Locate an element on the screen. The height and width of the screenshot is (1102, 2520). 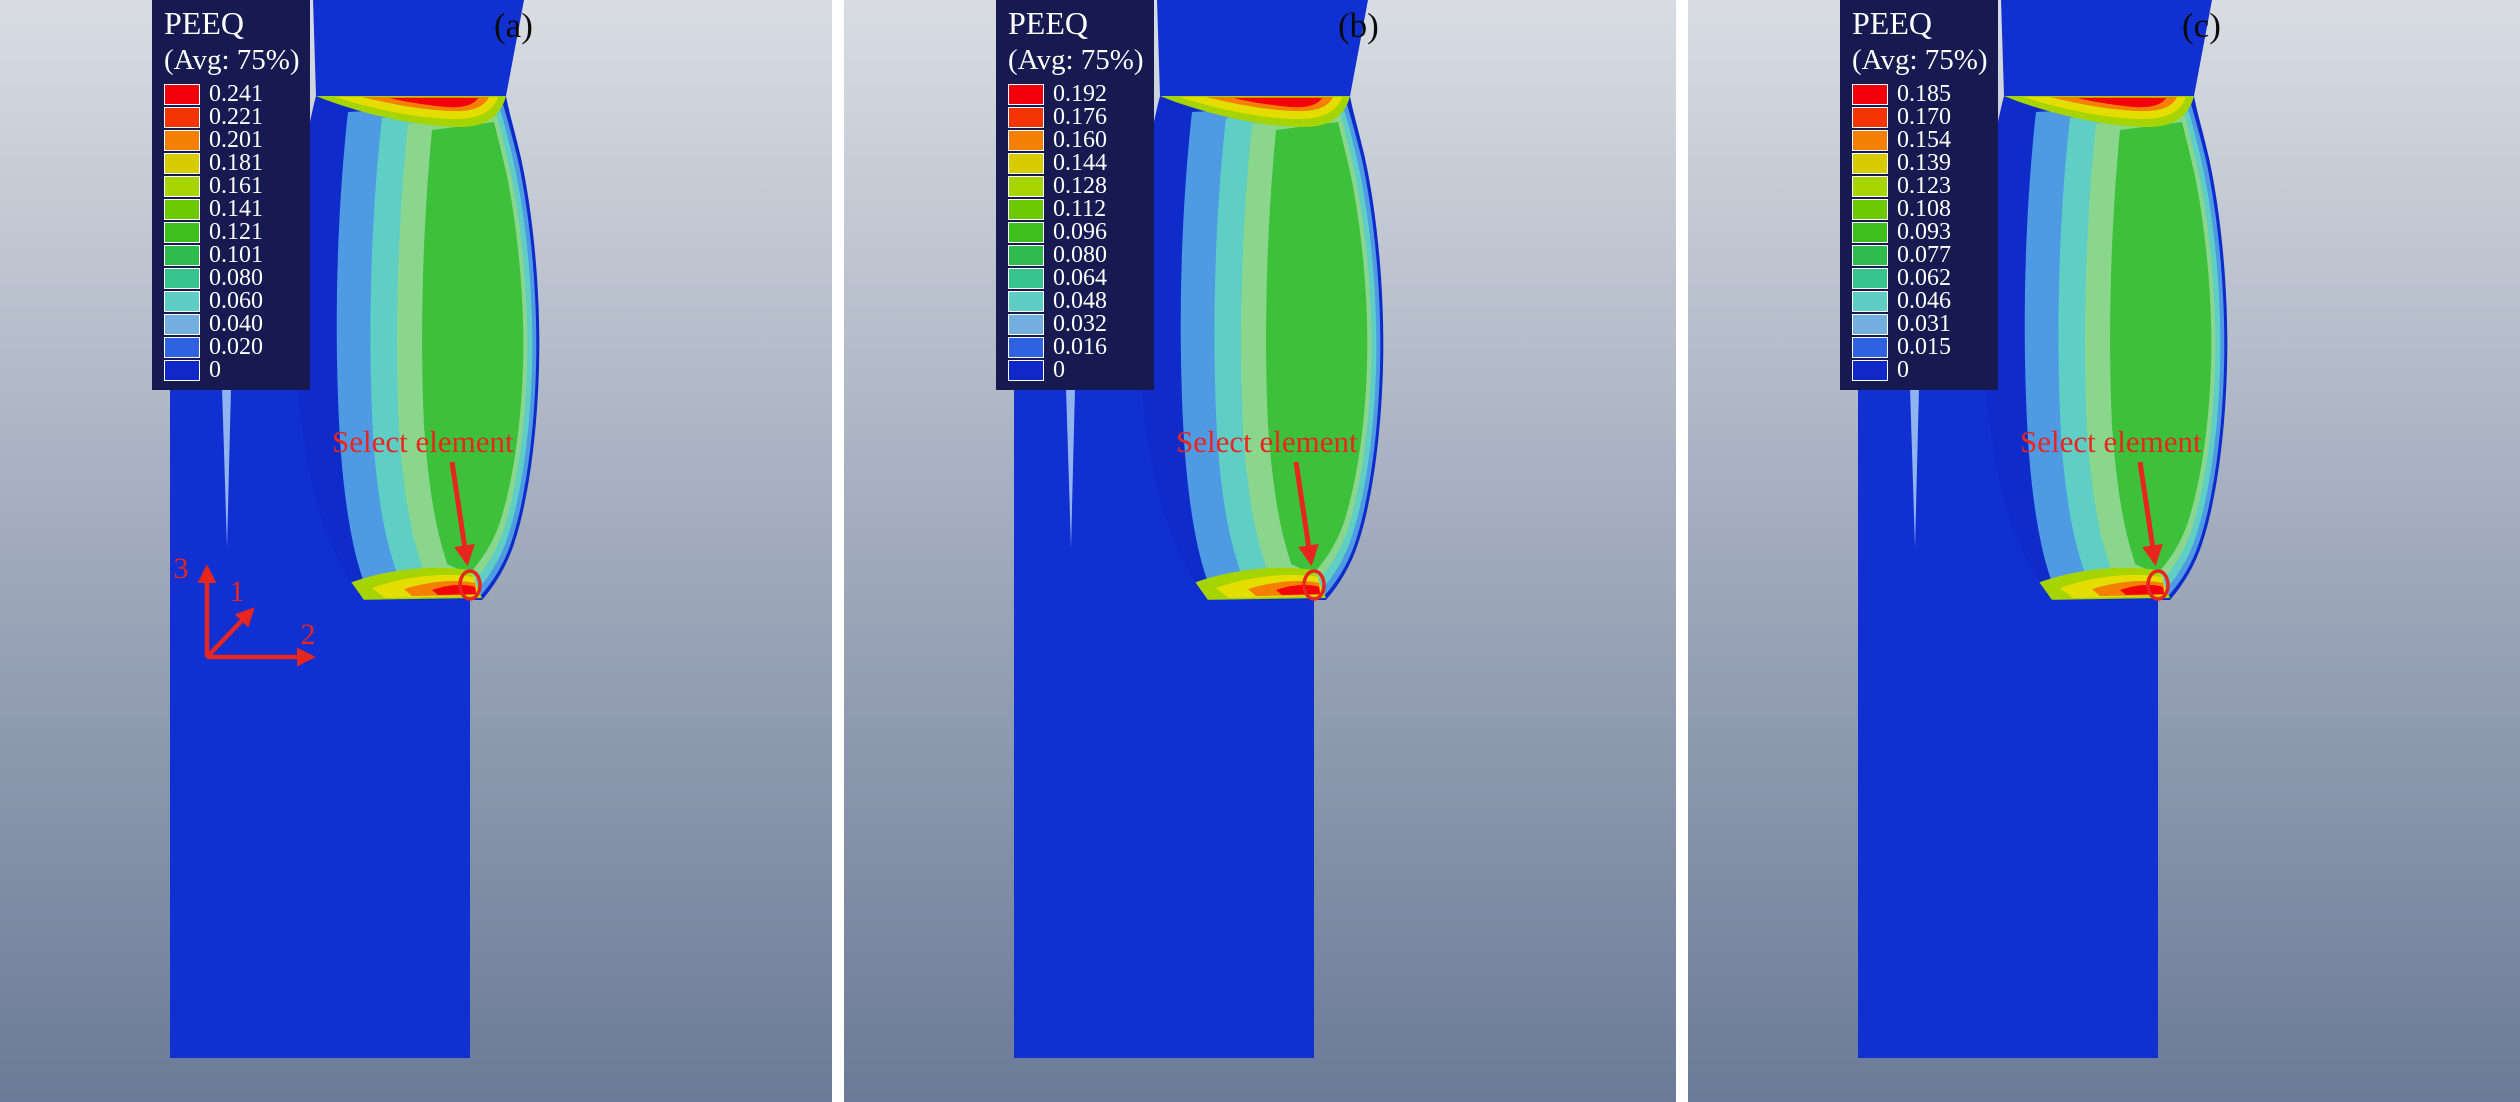
legend-value: 0.241 is located at coordinates (236, 94).